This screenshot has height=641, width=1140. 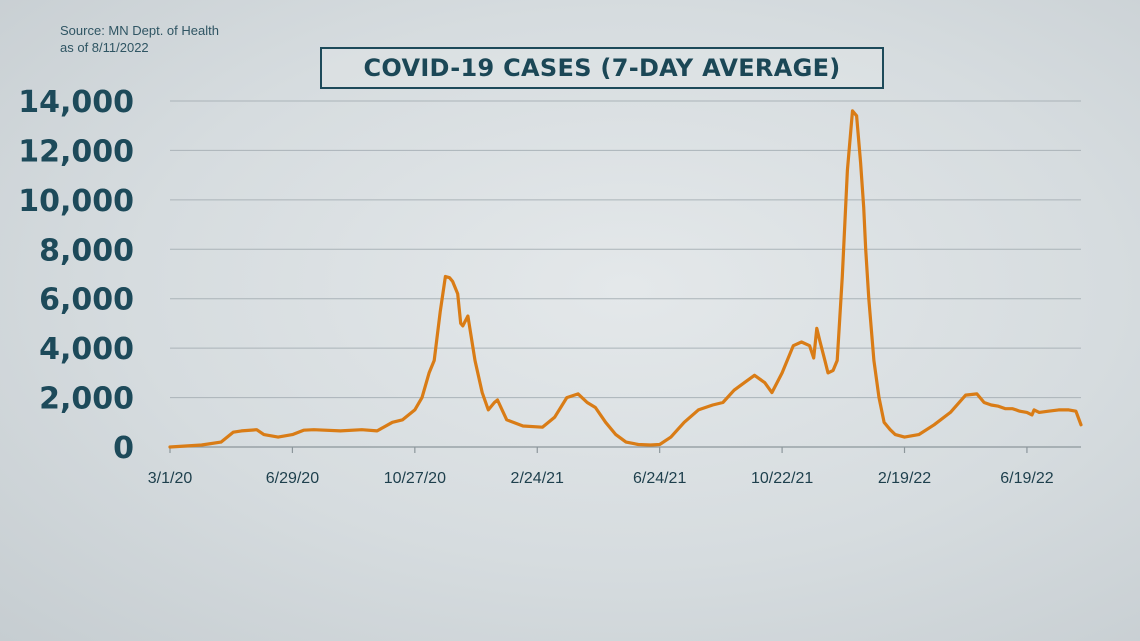 What do you see at coordinates (1026, 478) in the screenshot?
I see `x-tick-label: 6/19/22` at bounding box center [1026, 478].